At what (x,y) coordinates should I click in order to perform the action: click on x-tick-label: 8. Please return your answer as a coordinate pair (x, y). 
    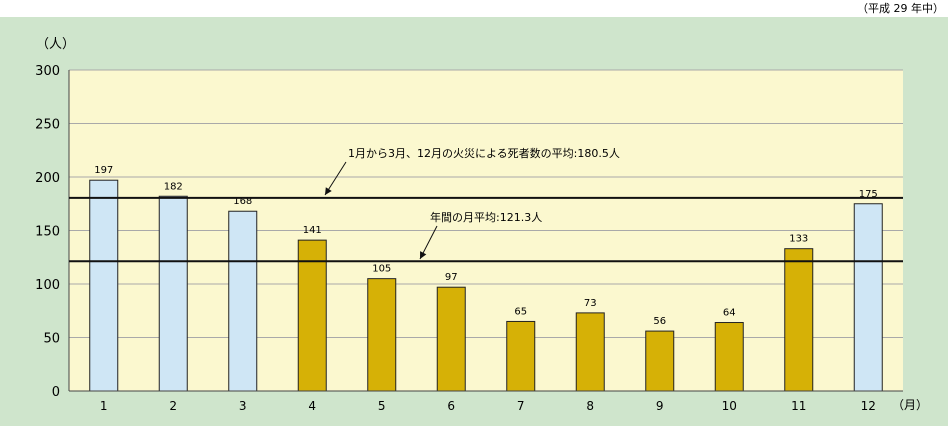
    Looking at the image, I should click on (590, 406).